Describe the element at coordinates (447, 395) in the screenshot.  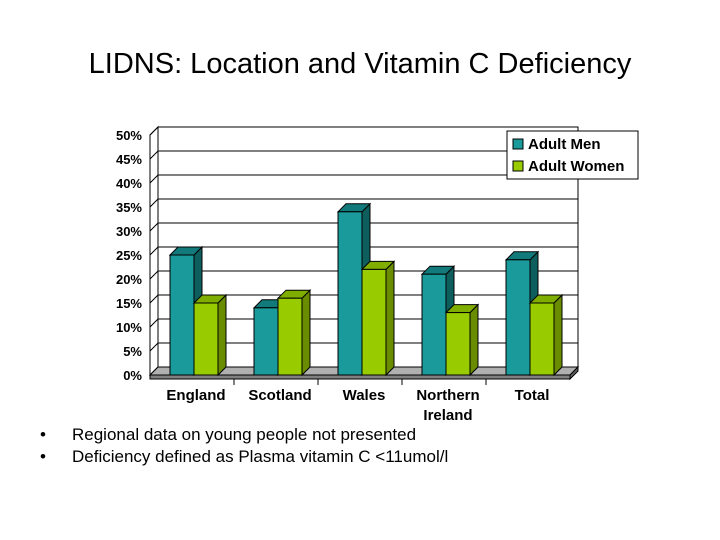
I see `x-tick-label: Northern` at that location.